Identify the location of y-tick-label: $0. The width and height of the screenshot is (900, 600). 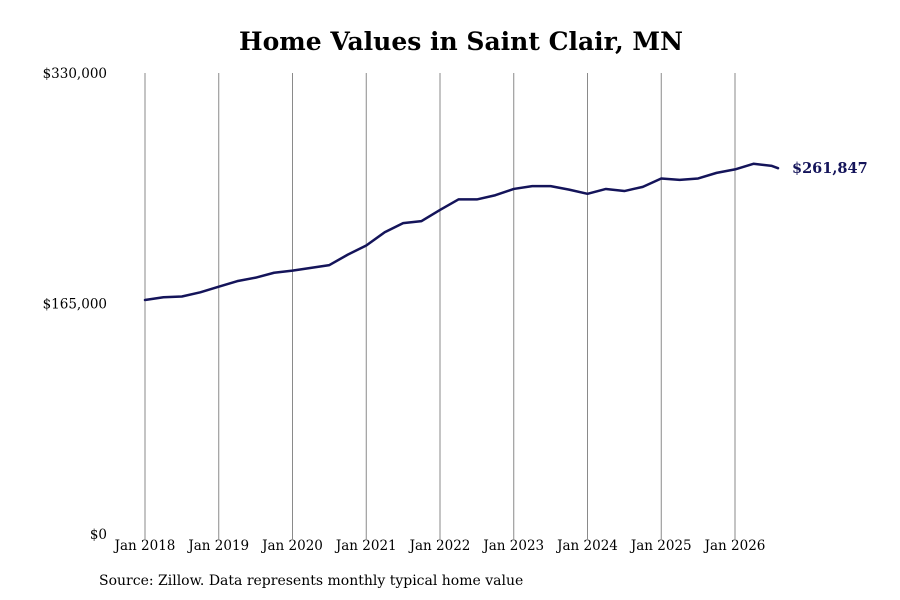
(98, 535).